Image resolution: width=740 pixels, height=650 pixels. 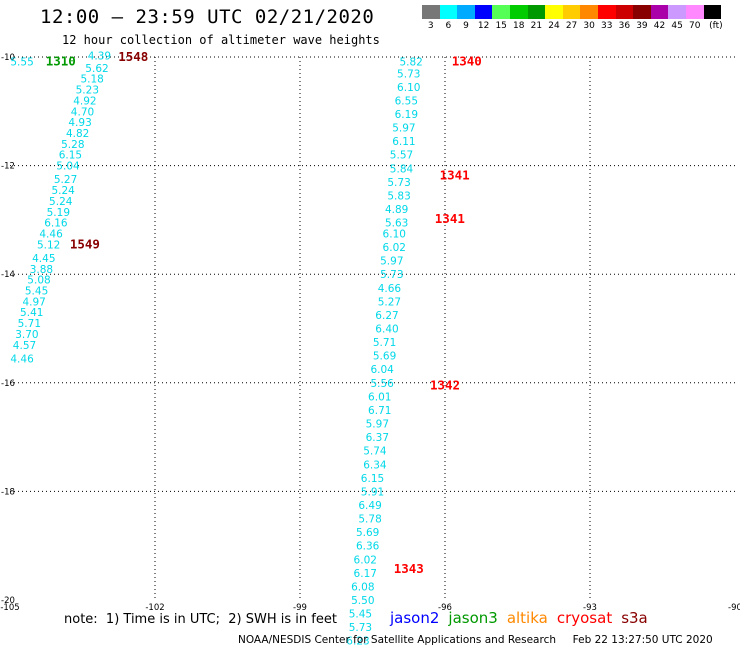 I want to click on swh-observation: 5.71, so click(x=384, y=343).